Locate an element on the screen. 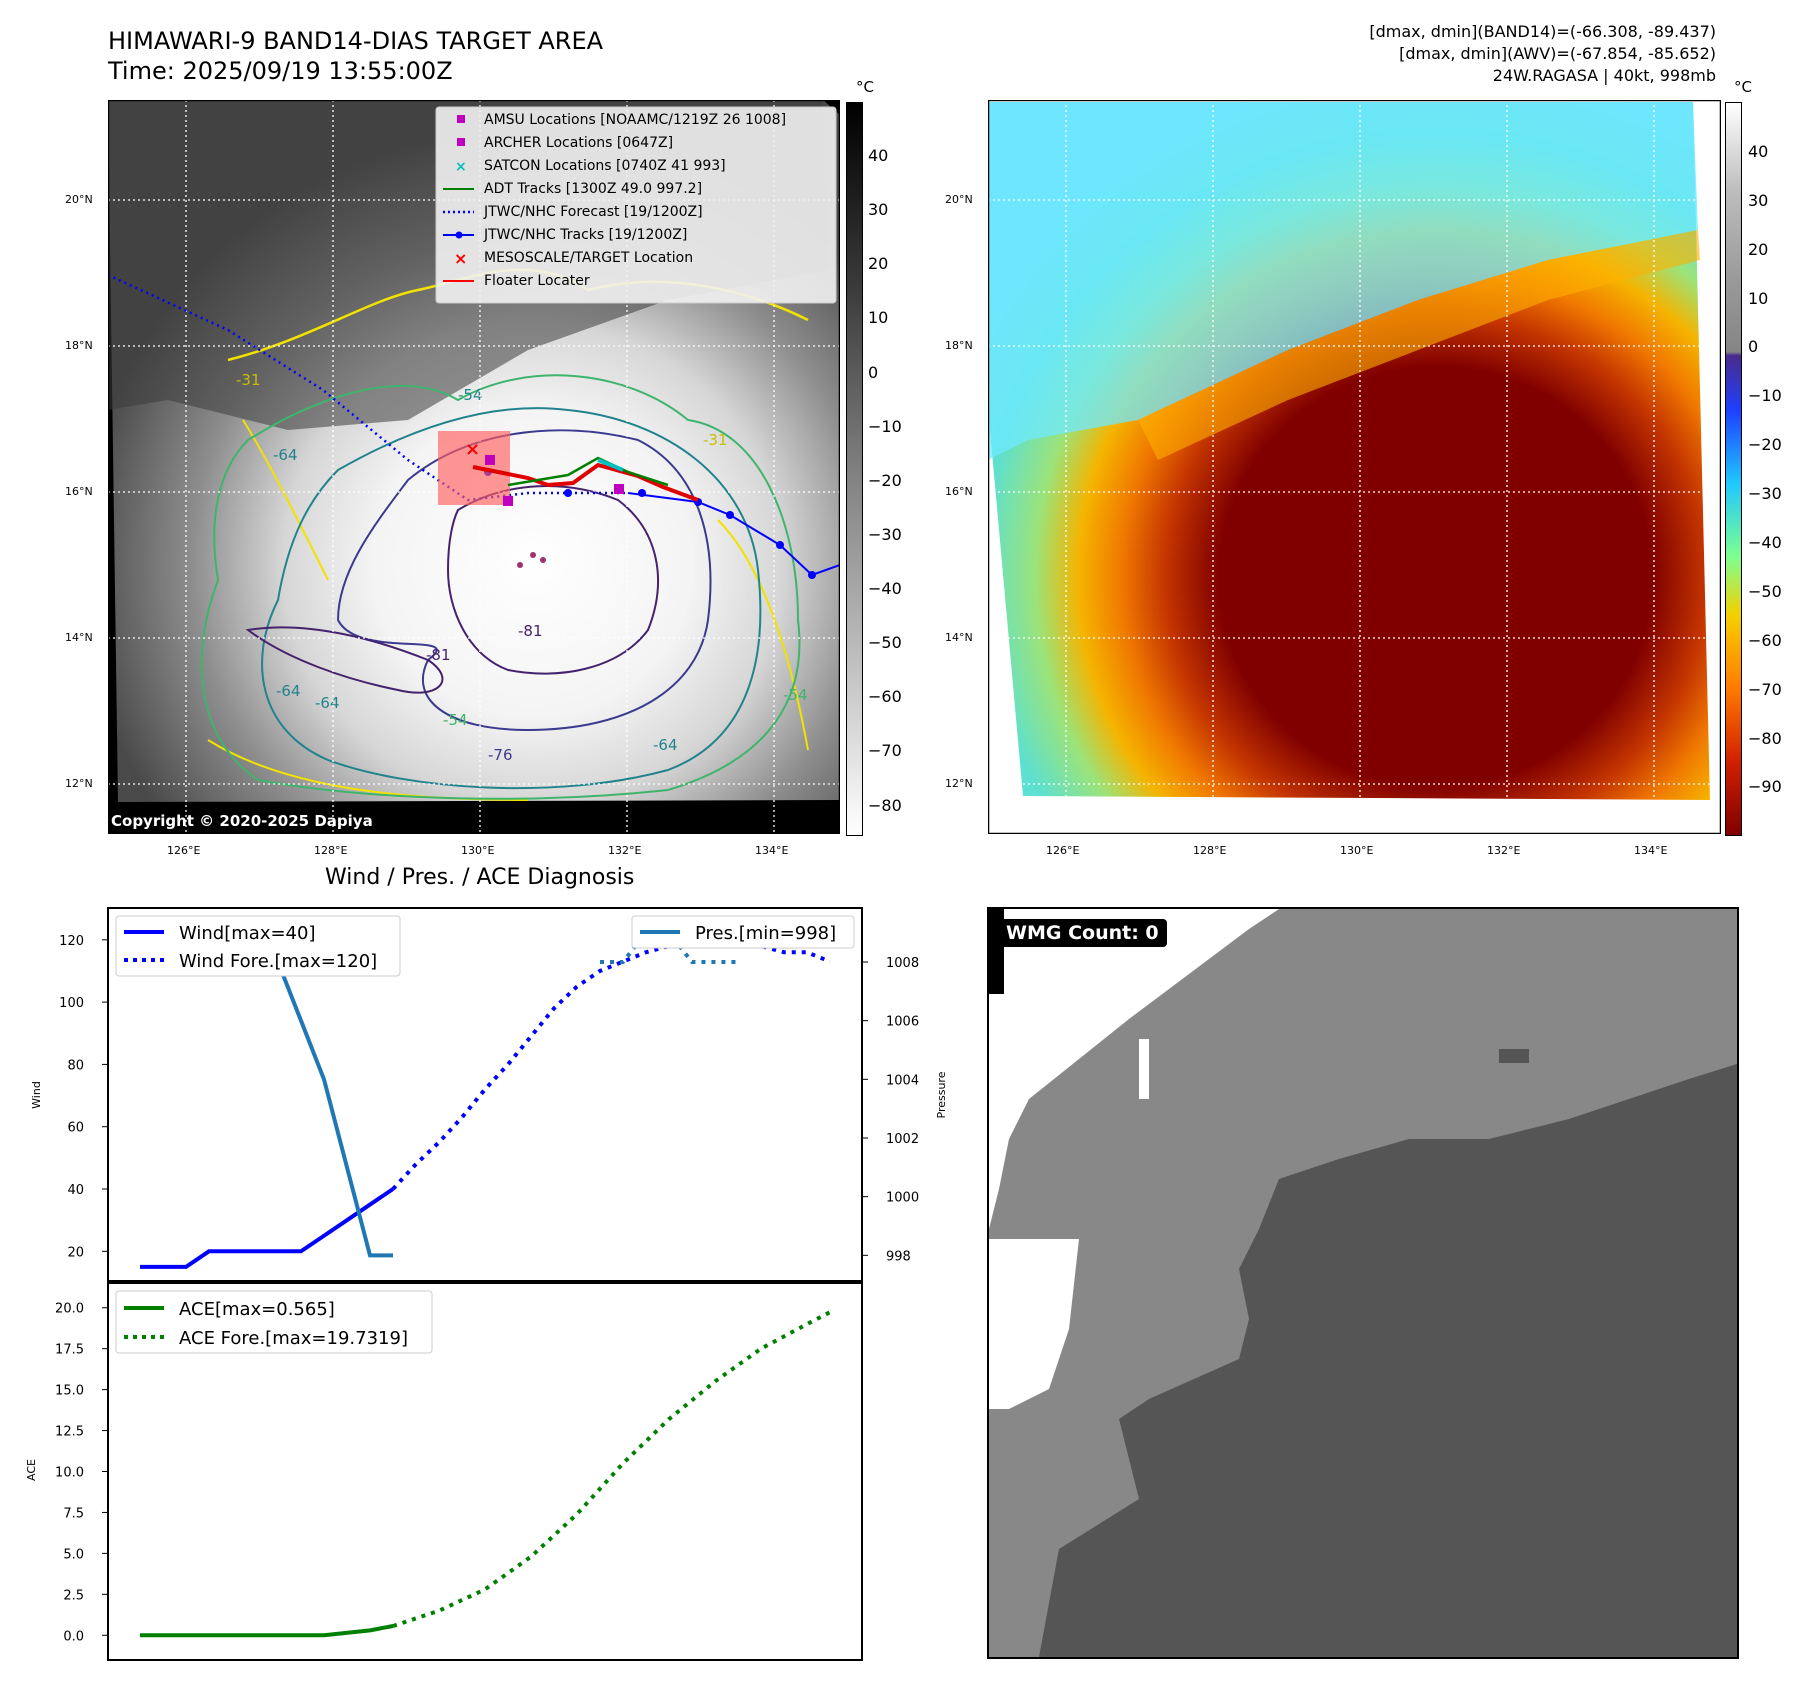 This screenshot has height=1690, width=1801. wmg-dark-region is located at coordinates (1388, 1360).